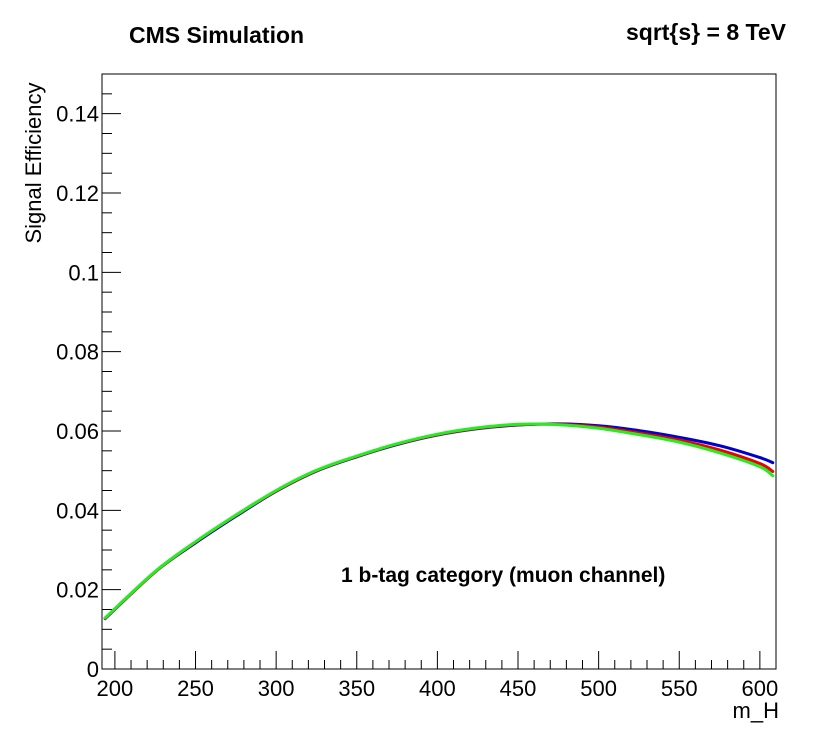 The height and width of the screenshot is (744, 839). What do you see at coordinates (760, 688) in the screenshot?
I see `x-tick-label: 600` at bounding box center [760, 688].